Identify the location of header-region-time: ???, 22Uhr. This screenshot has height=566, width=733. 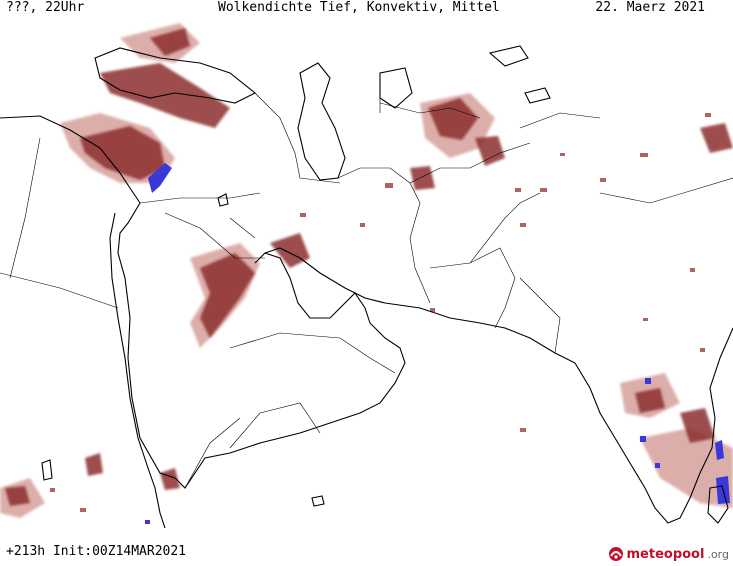
(45, 7).